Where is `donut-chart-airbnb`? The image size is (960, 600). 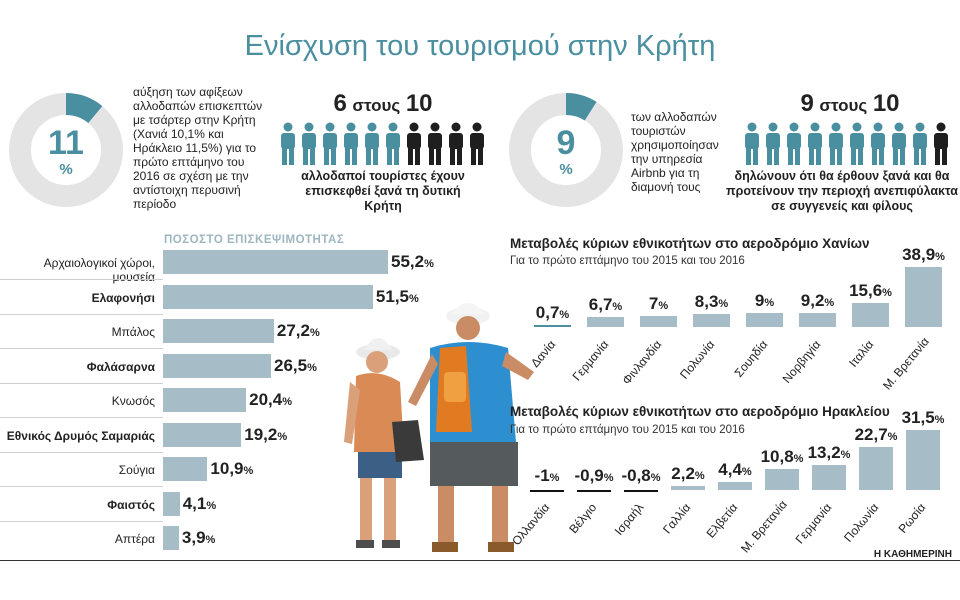 donut-chart-airbnb is located at coordinates (566, 150).